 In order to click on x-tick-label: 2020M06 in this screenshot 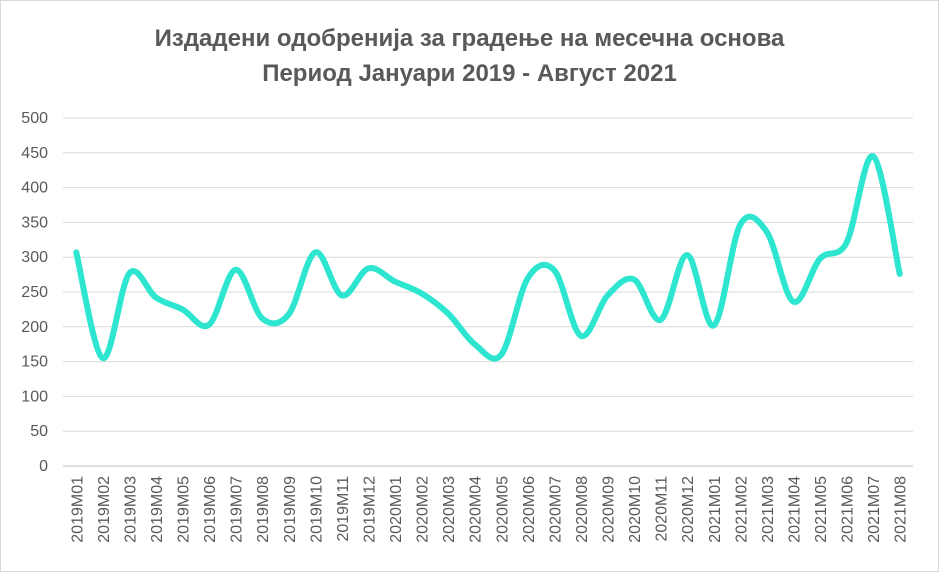, I will do `click(529, 509)`.